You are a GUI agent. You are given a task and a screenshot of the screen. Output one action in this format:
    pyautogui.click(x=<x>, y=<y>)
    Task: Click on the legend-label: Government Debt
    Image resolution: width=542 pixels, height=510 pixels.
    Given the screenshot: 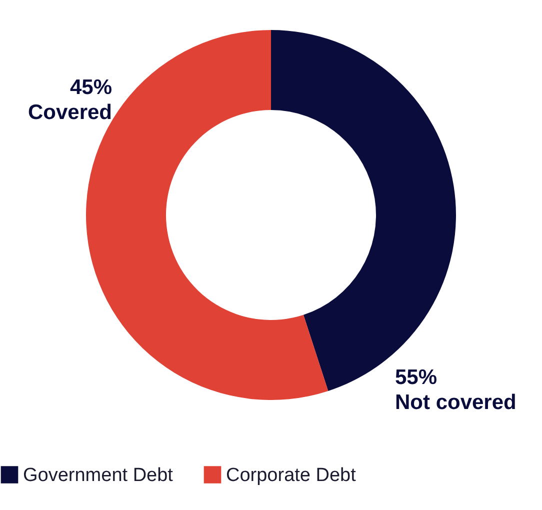 What is the action you would take?
    pyautogui.click(x=98, y=475)
    